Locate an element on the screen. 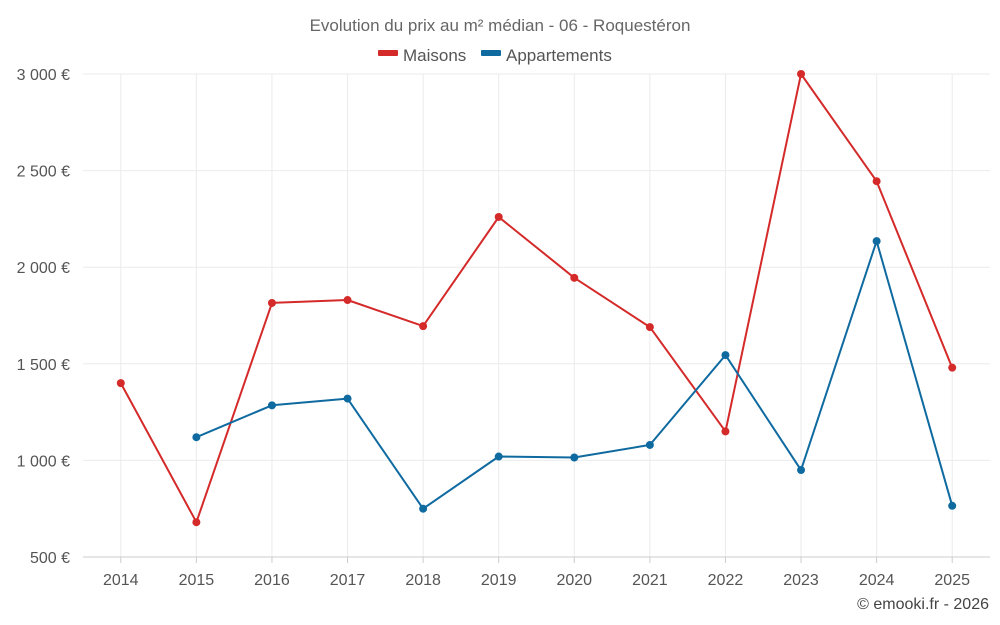  x-tick-label: 2014 is located at coordinates (121, 580).